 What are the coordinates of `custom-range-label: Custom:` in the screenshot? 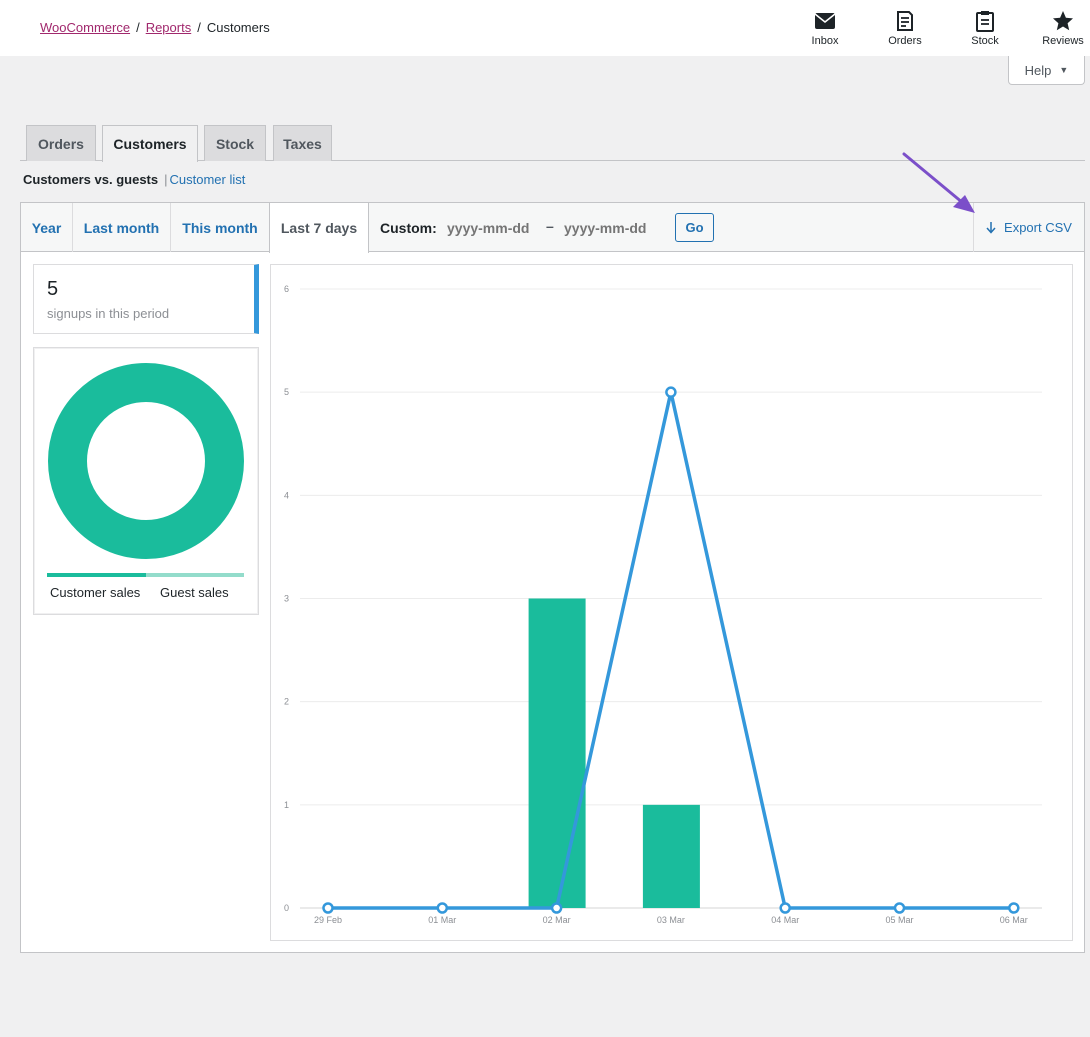 It's located at (408, 228).